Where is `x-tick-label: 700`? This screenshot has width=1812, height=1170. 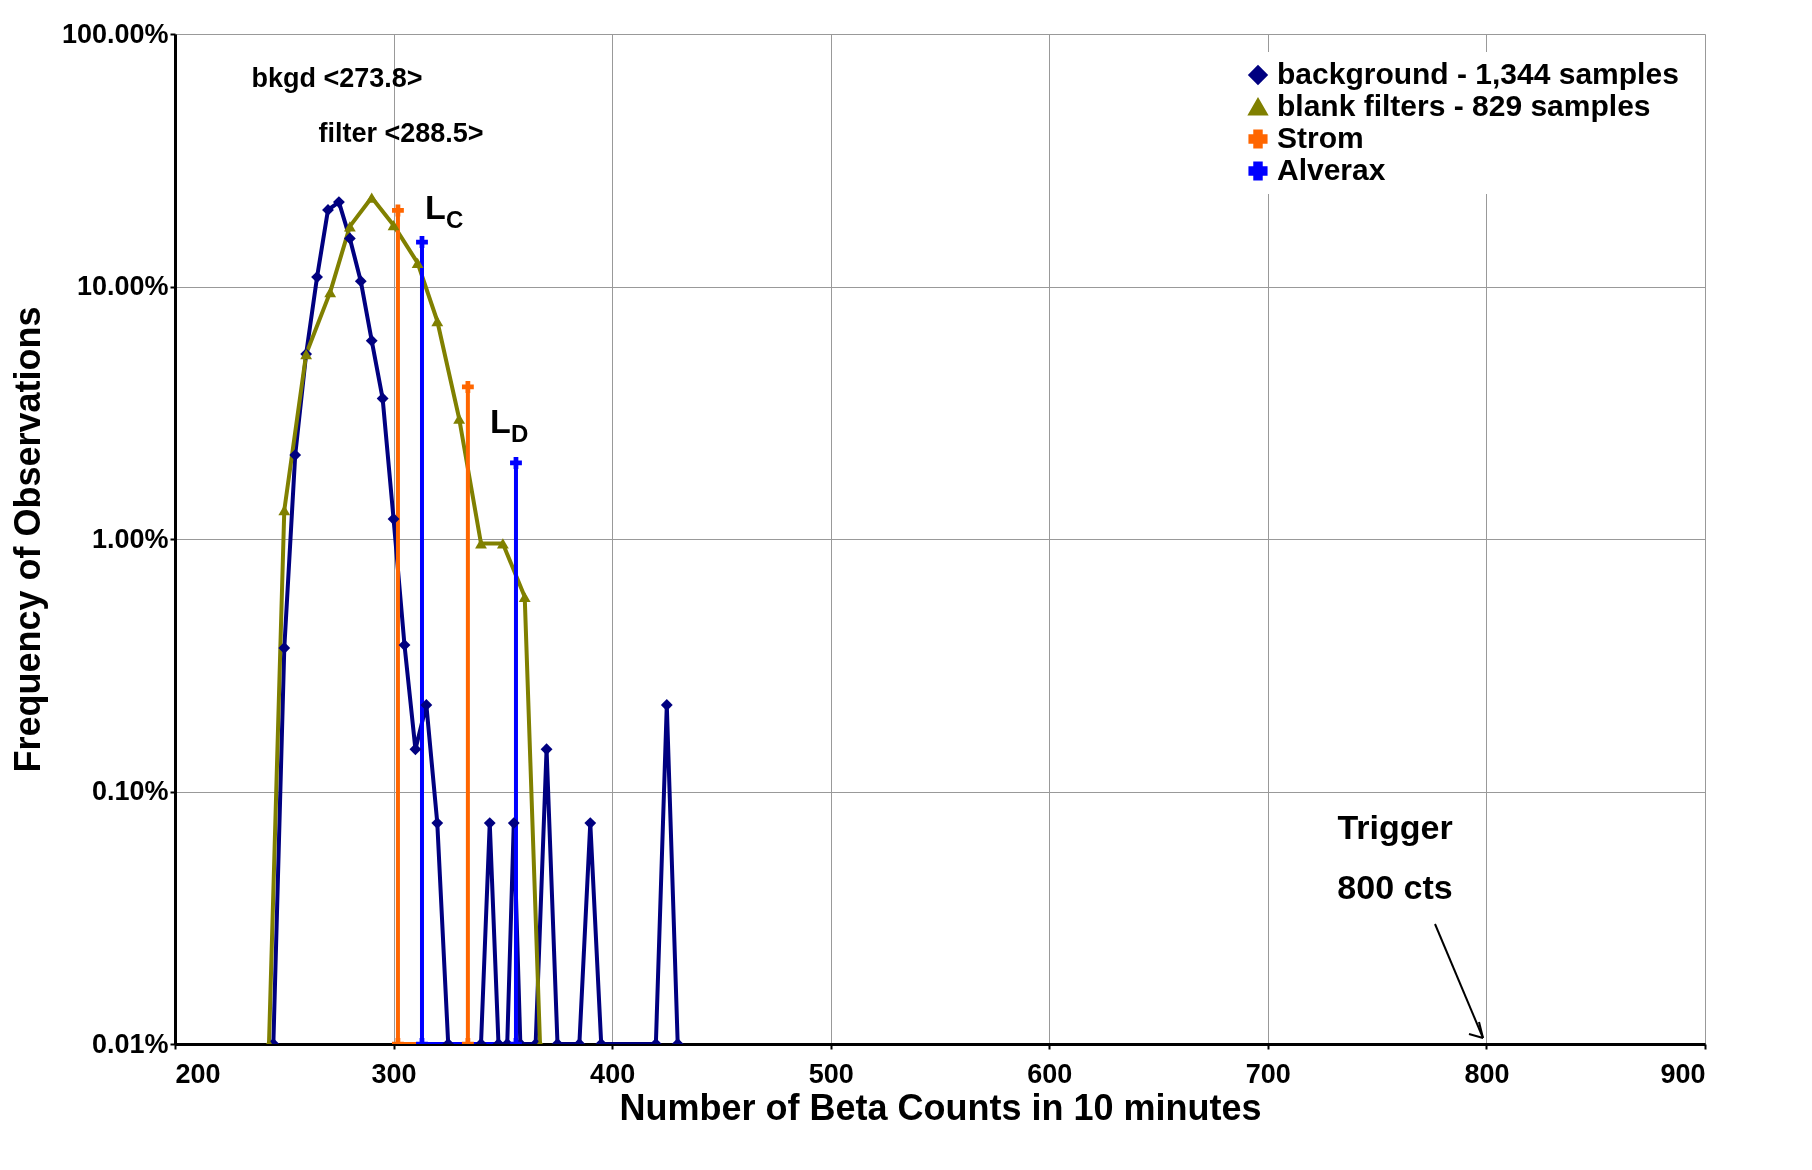 x-tick-label: 700 is located at coordinates (1268, 1073).